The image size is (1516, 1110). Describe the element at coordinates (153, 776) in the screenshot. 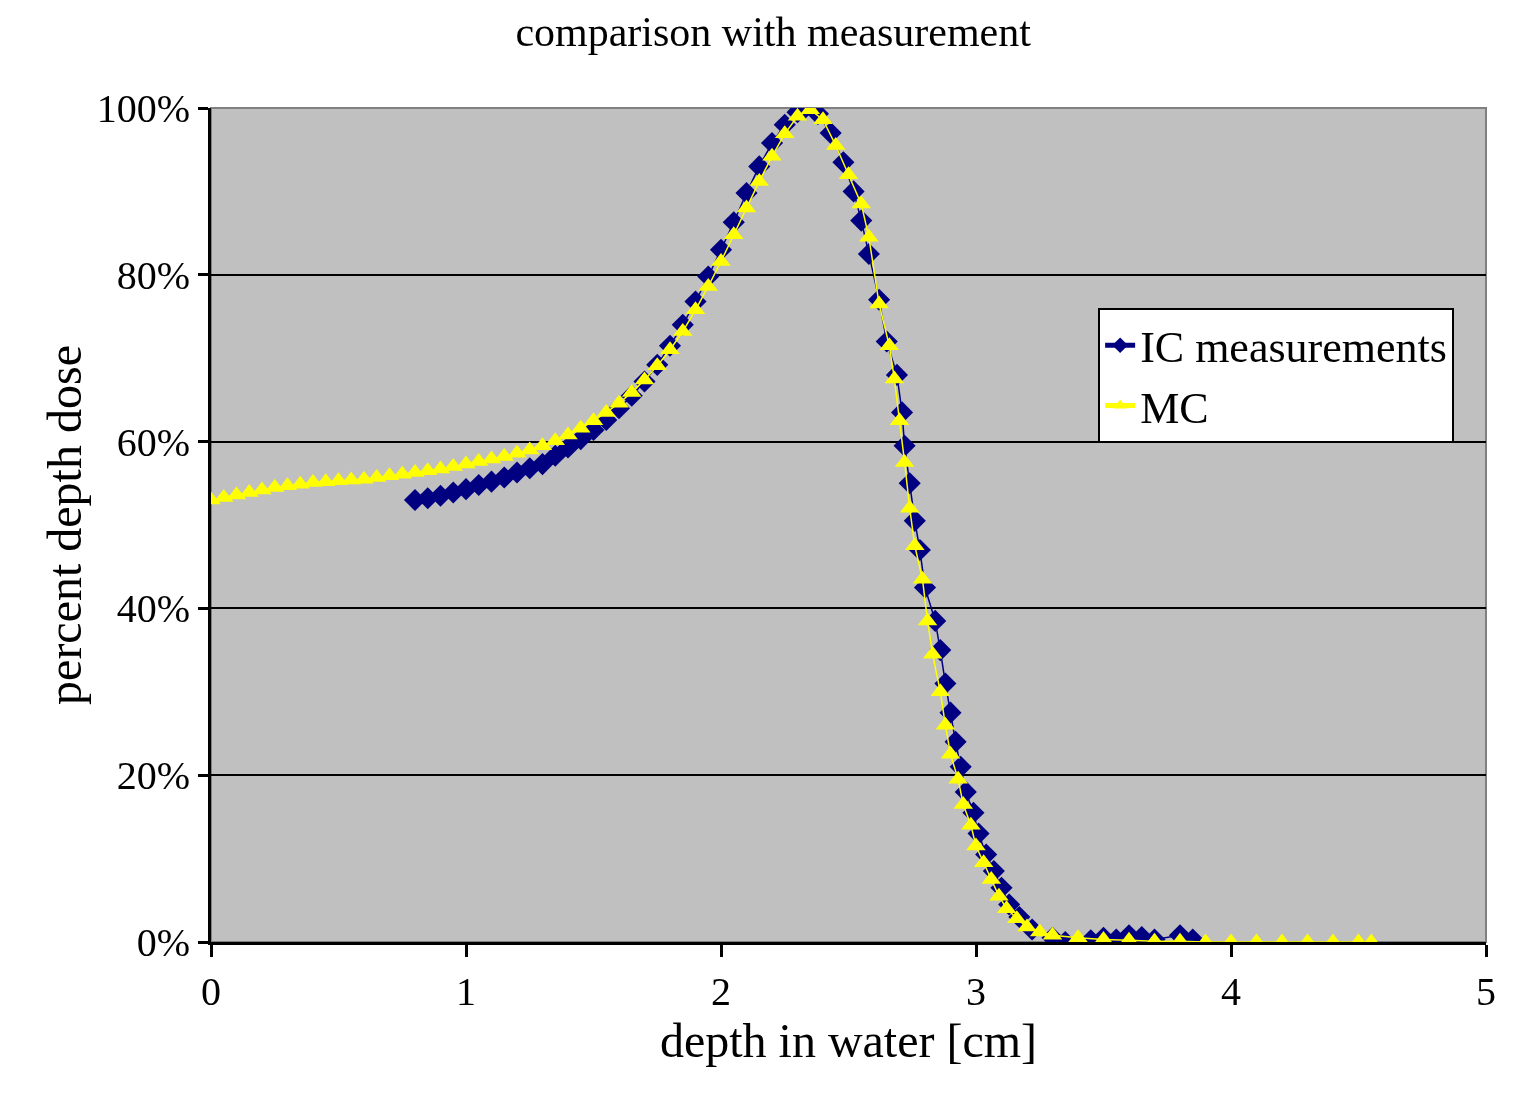

I see `y-tick-label: 20%` at that location.